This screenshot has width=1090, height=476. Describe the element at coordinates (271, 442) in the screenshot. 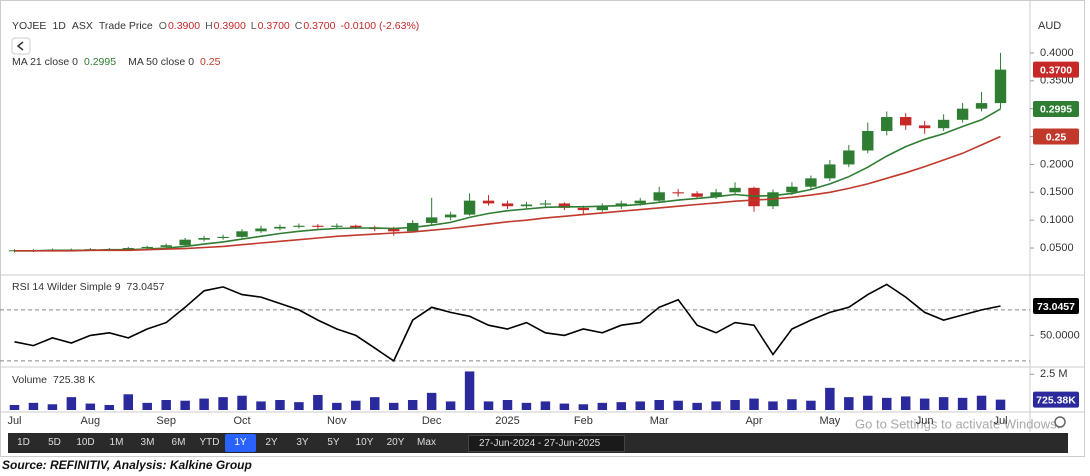

I see `range-button: 2Y` at that location.